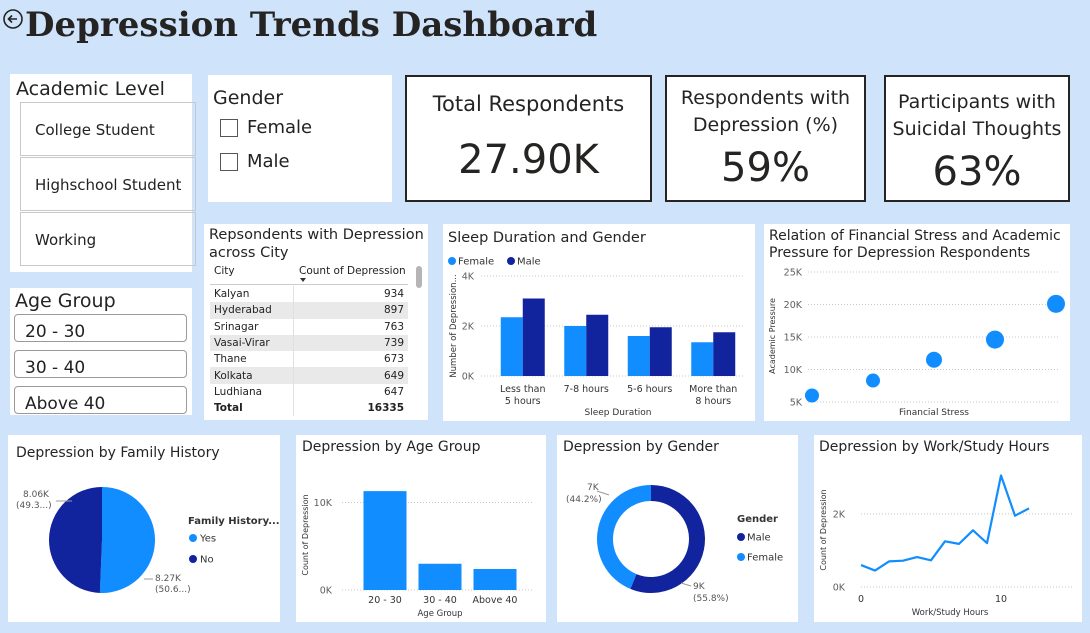 The width and height of the screenshot is (1090, 633). Describe the element at coordinates (65, 301) in the screenshot. I see `age-group-title: Age Group` at that location.